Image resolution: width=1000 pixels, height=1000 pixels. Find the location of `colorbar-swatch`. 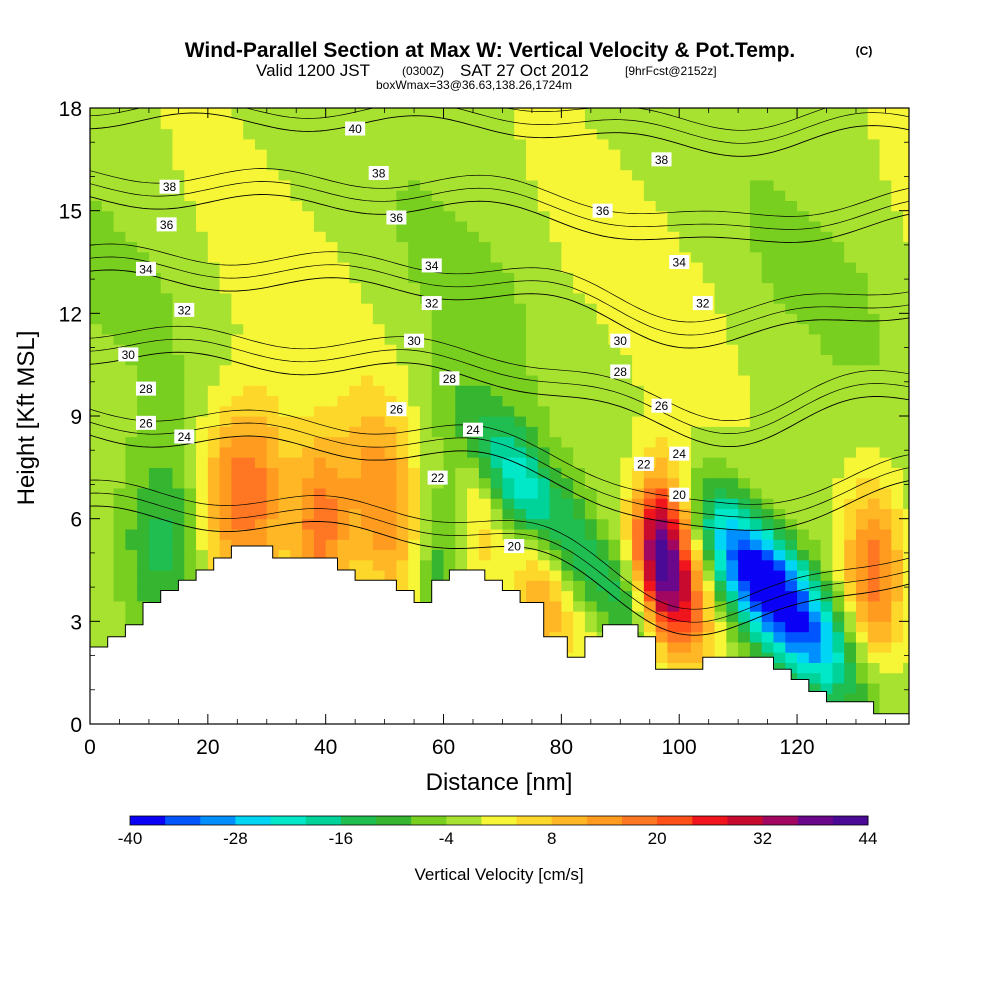

colorbar-swatch is located at coordinates (429, 820).